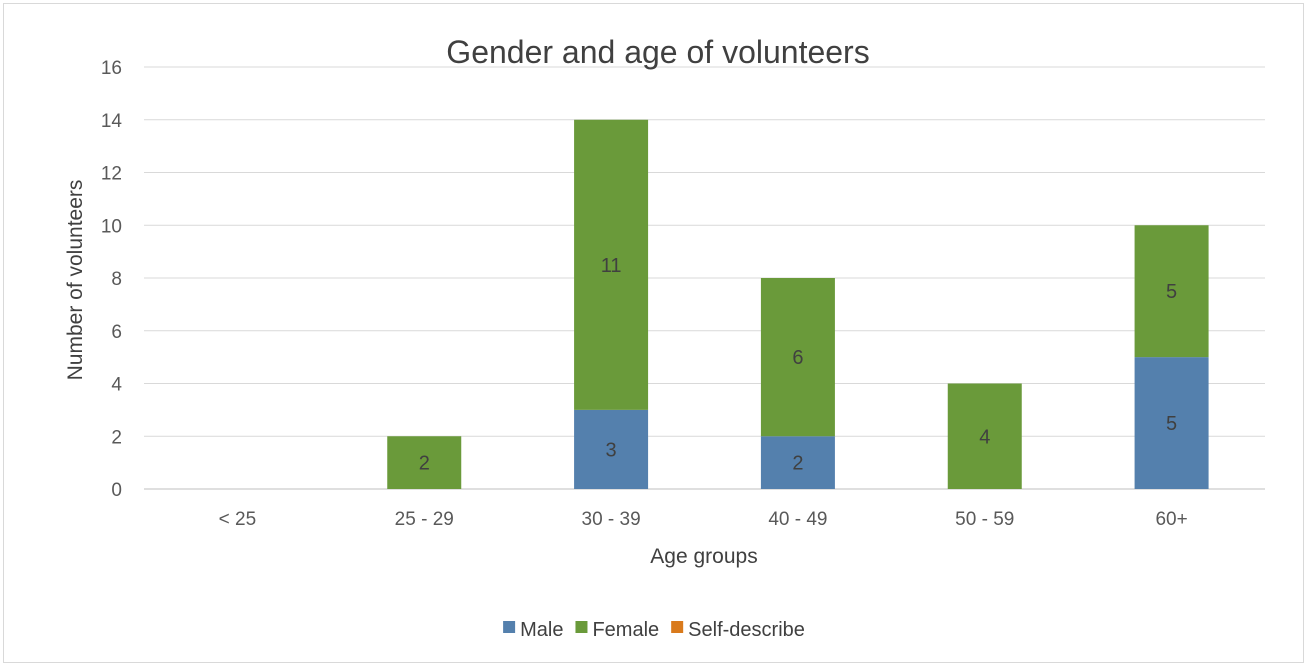 This screenshot has width=1309, height=668. What do you see at coordinates (746, 630) in the screenshot?
I see `legend-label-2: Self-describe` at bounding box center [746, 630].